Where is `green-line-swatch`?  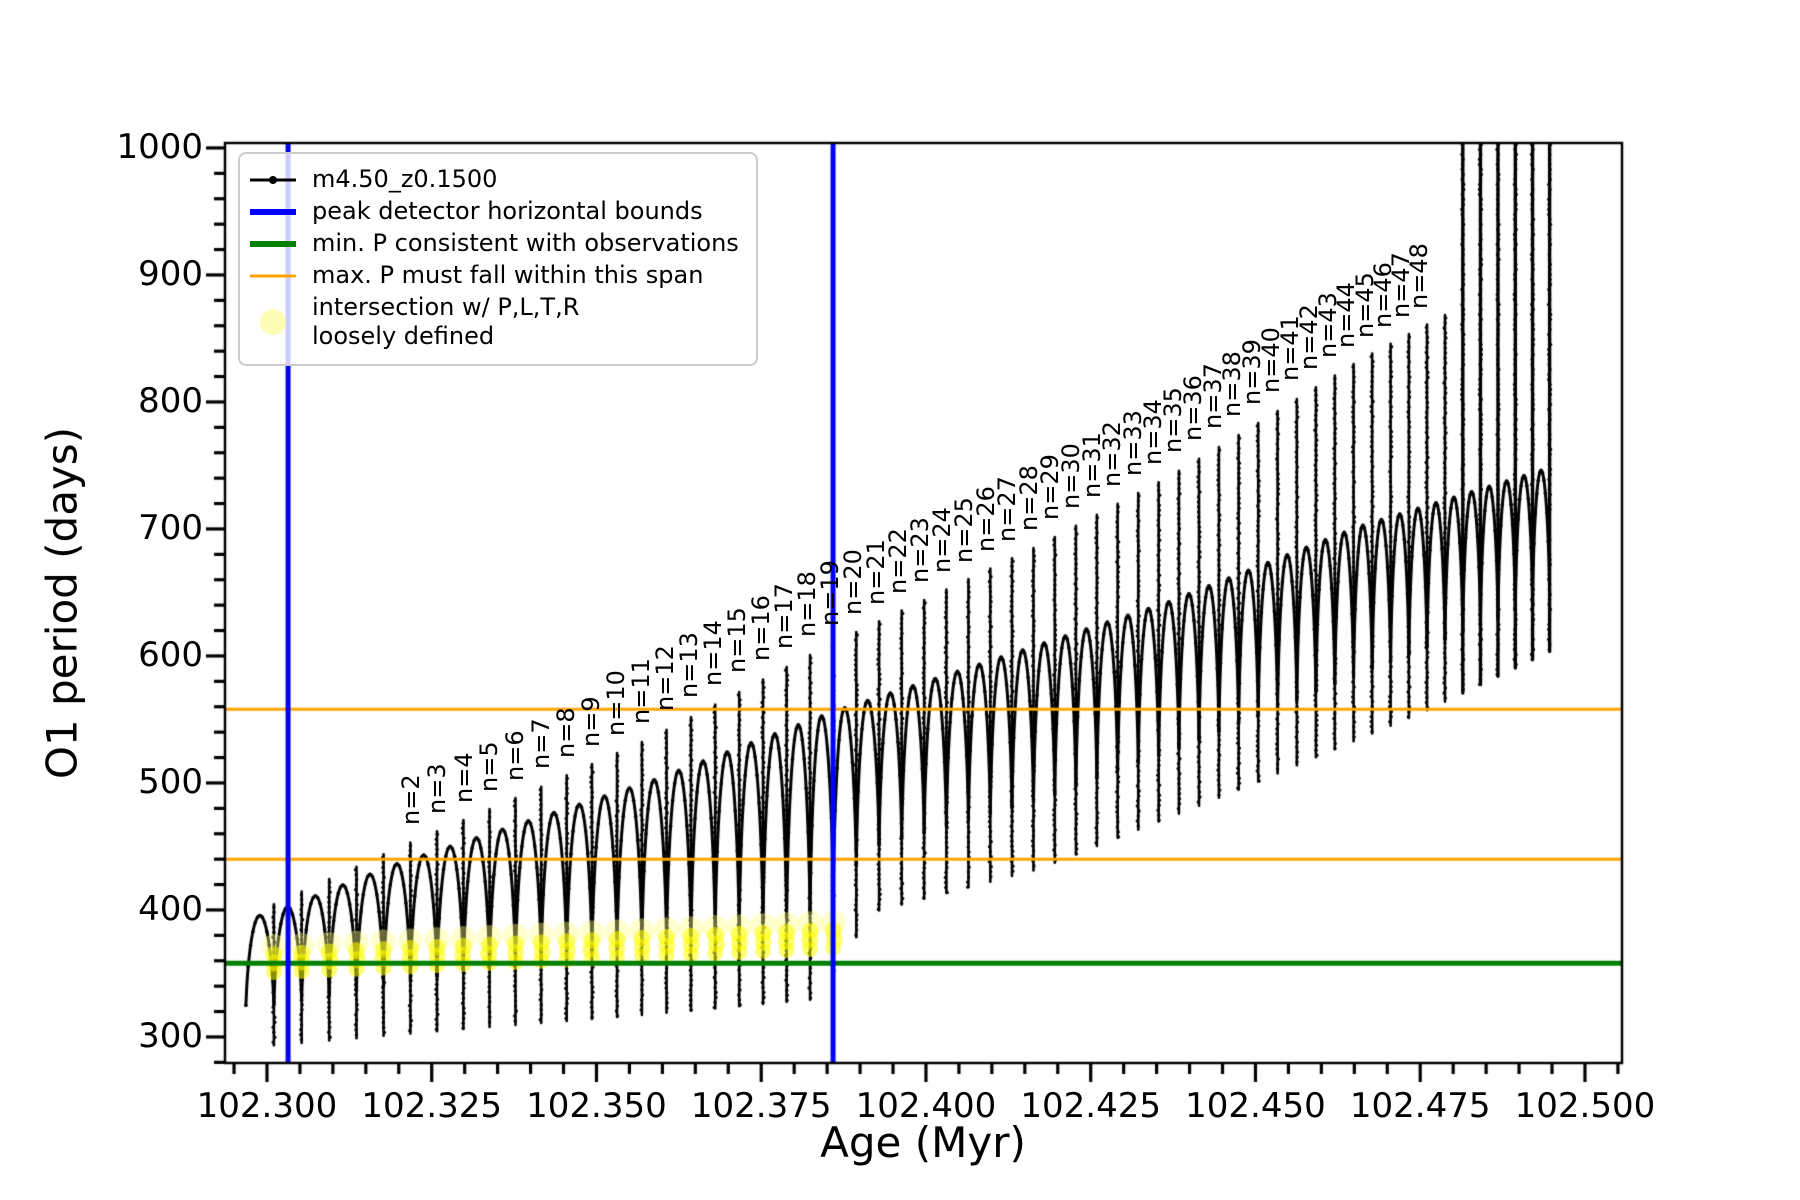
green-line-swatch is located at coordinates (273, 244).